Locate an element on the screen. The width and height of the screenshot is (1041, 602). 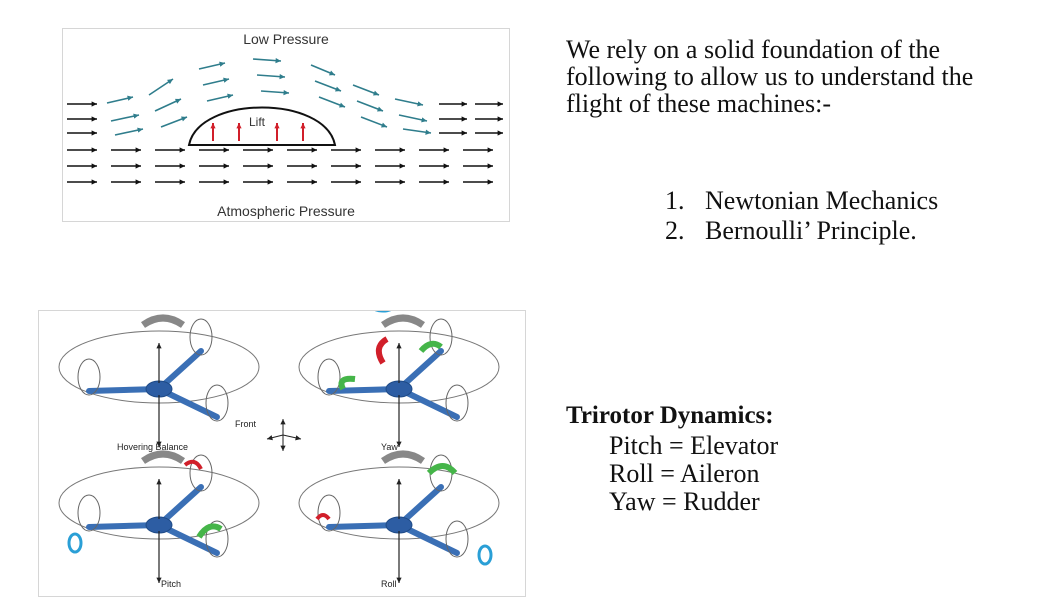
coordinate-frame is located at coordinates (284, 435).